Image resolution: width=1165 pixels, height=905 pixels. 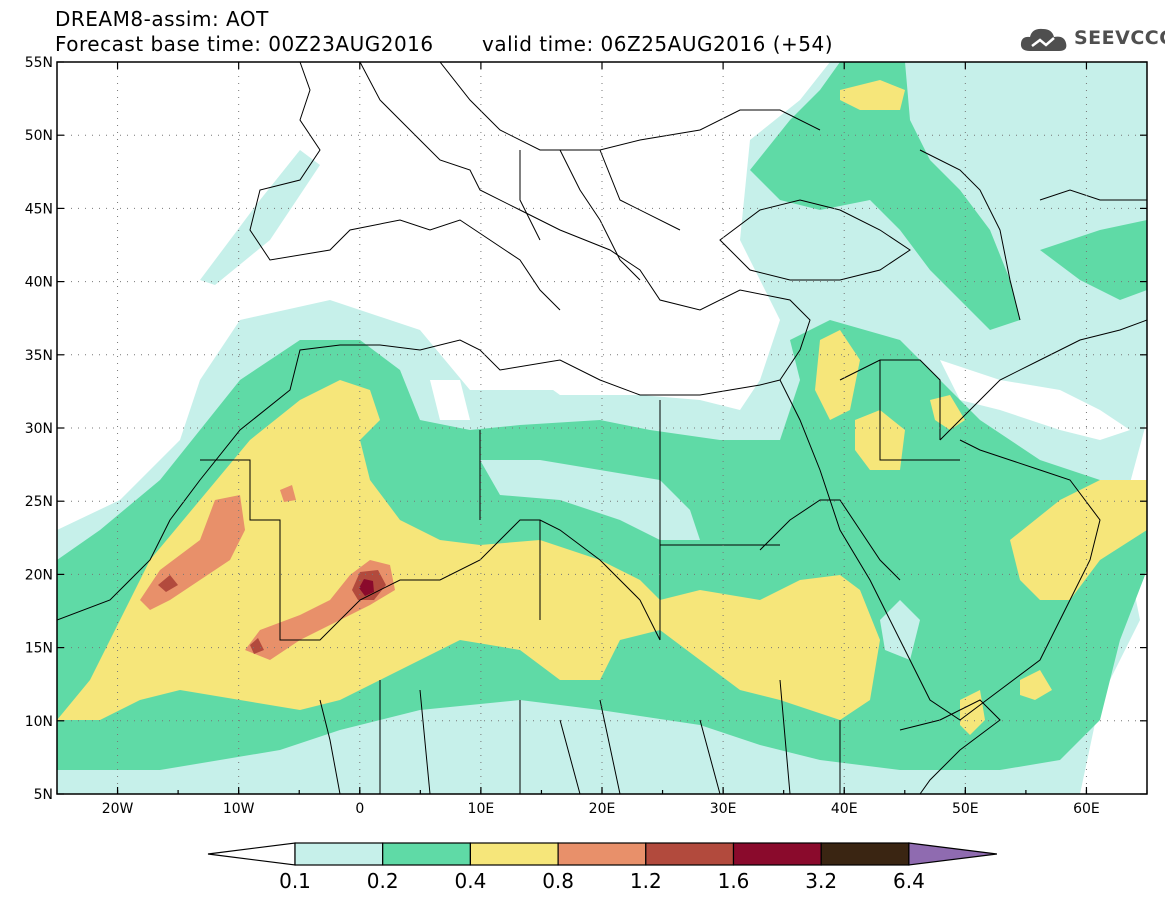 What do you see at coordinates (602, 809) in the screenshot?
I see `lon-label: 20E` at bounding box center [602, 809].